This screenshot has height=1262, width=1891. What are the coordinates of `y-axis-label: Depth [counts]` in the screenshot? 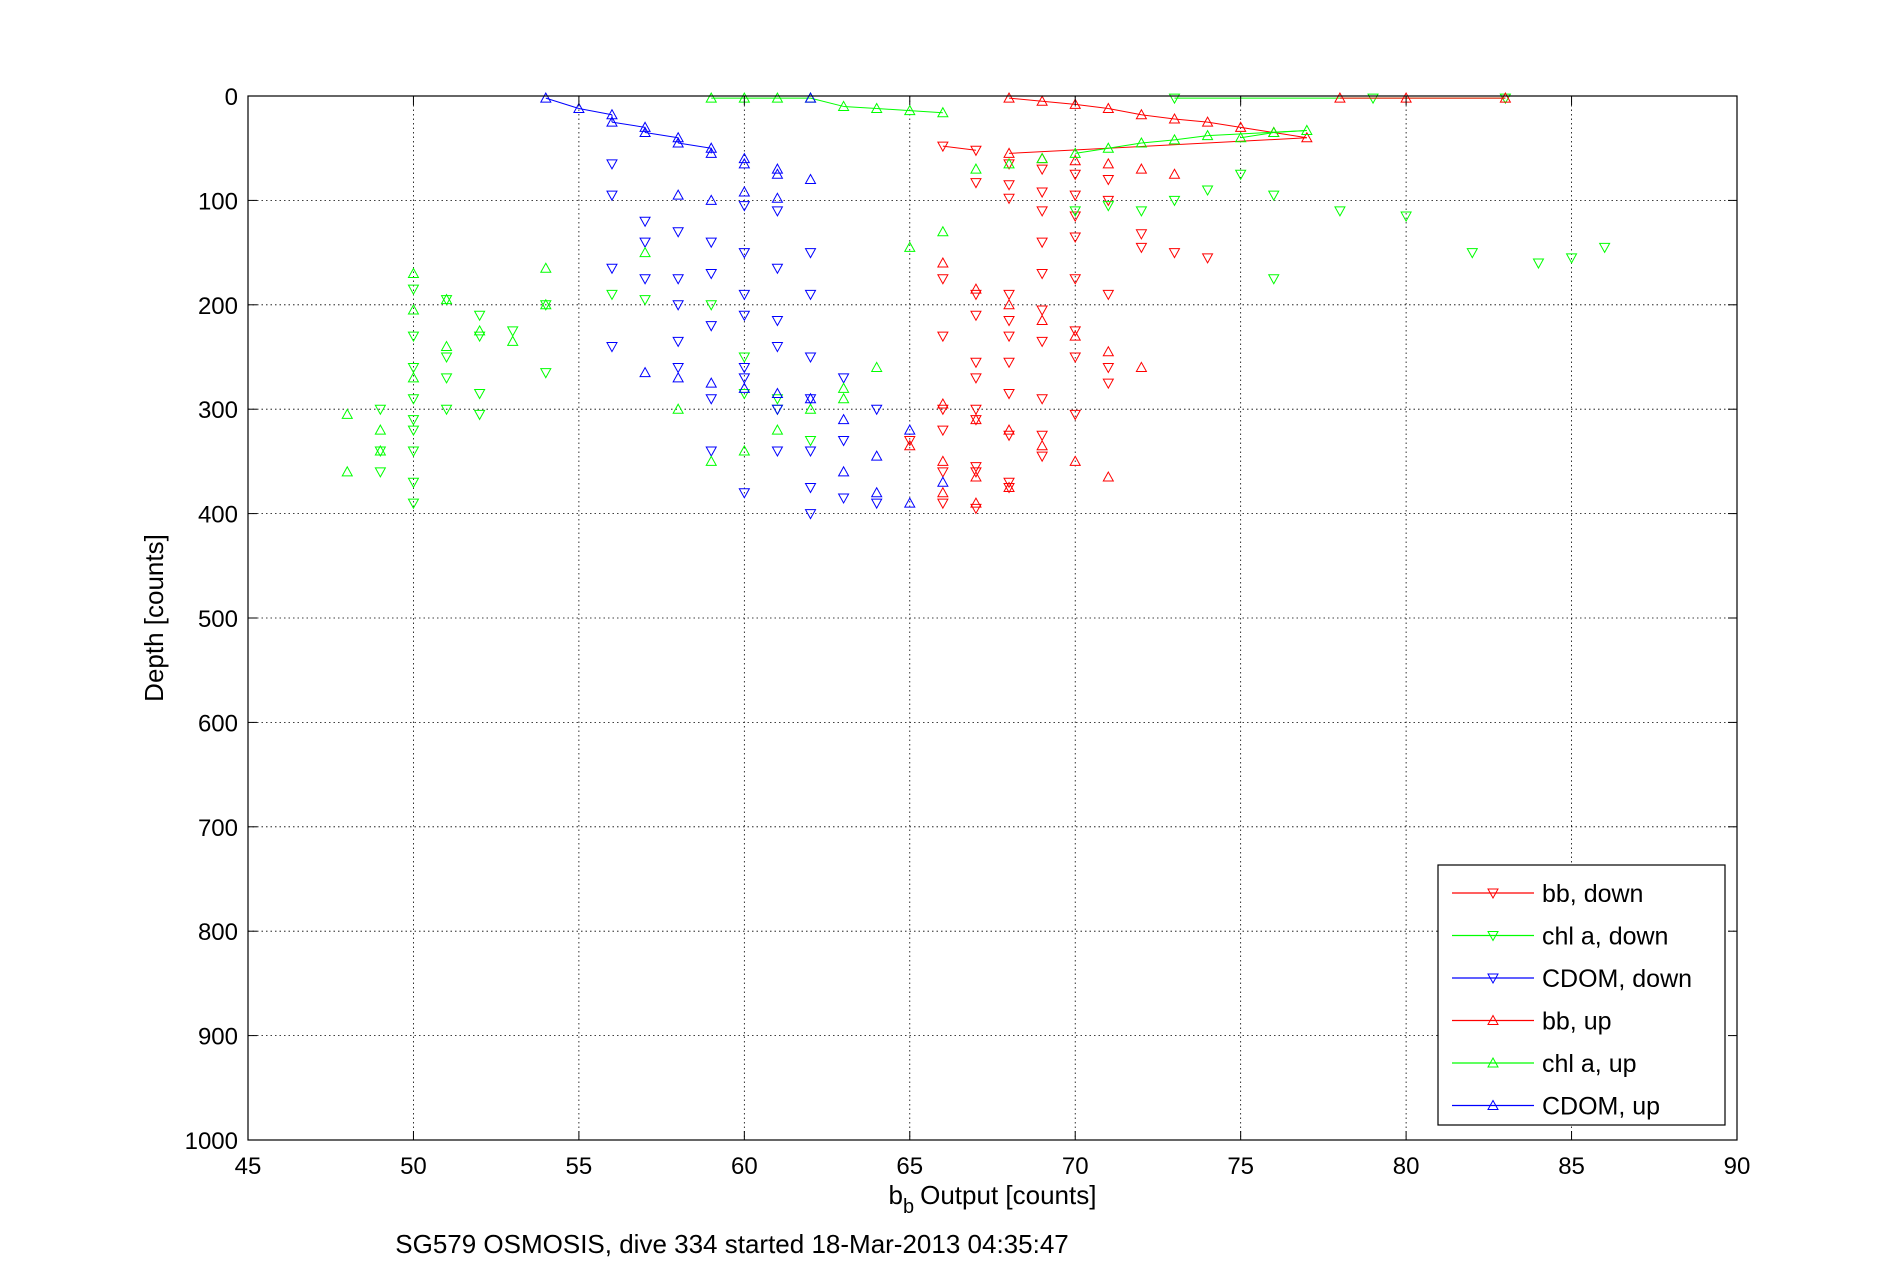 It's located at (154, 618).